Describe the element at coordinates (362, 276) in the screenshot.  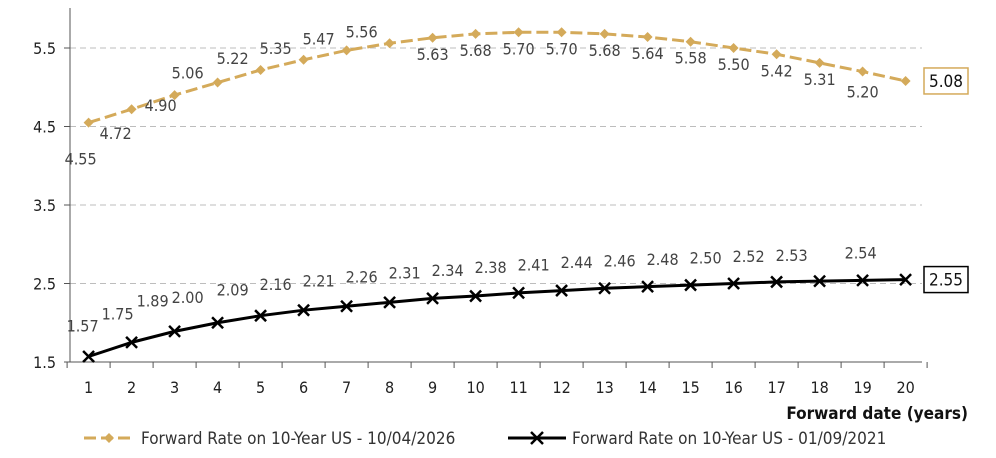
I see `data-label-2021: 2.26` at that location.